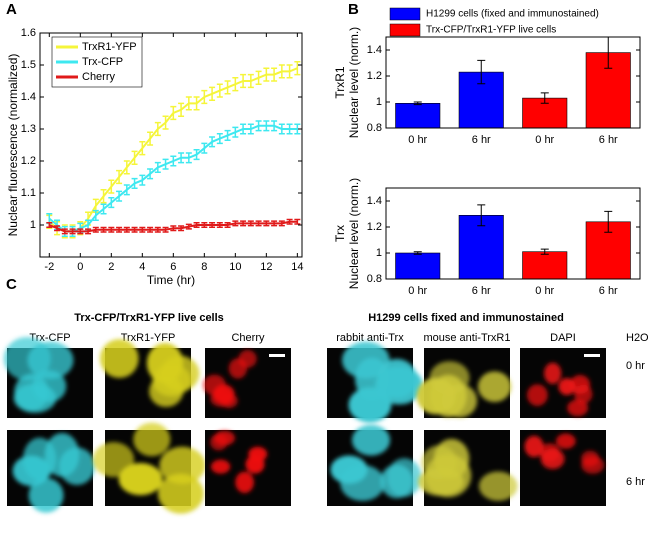  What do you see at coordinates (353, 9) in the screenshot?
I see `panel-label: B` at bounding box center [353, 9].